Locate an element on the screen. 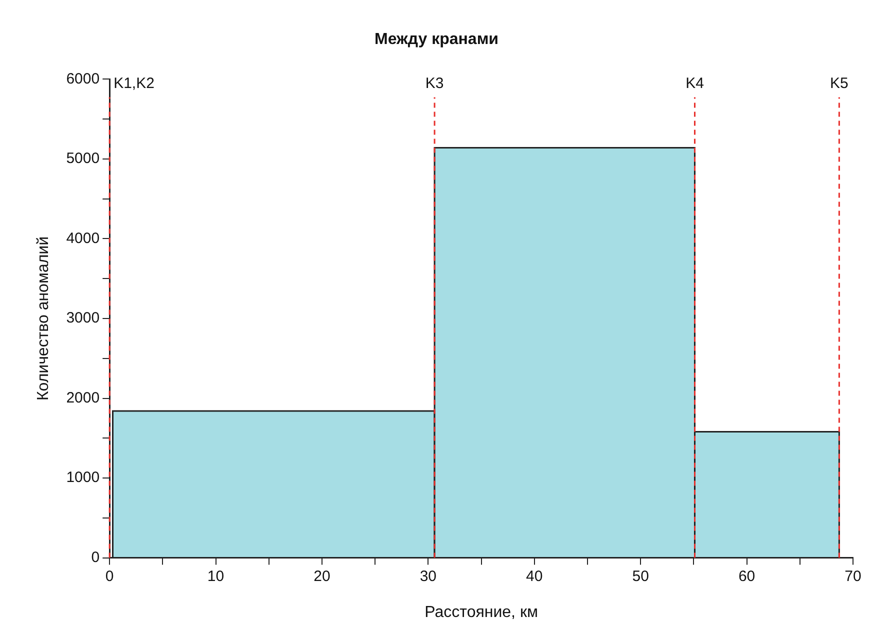 The width and height of the screenshot is (893, 644). y-axis-title: Количество аномалий is located at coordinates (43, 318).